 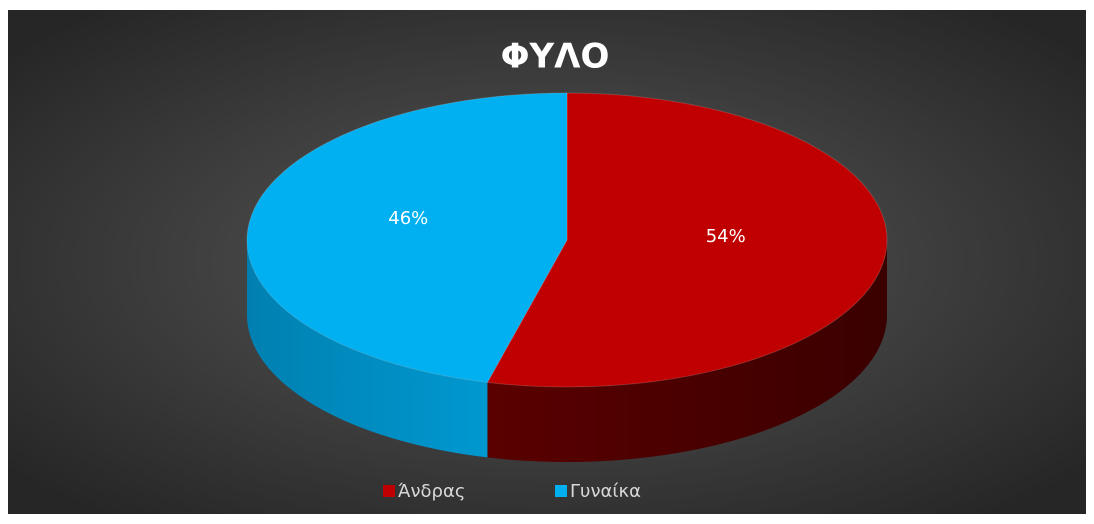 I want to click on slice-side, so click(x=367, y=349).